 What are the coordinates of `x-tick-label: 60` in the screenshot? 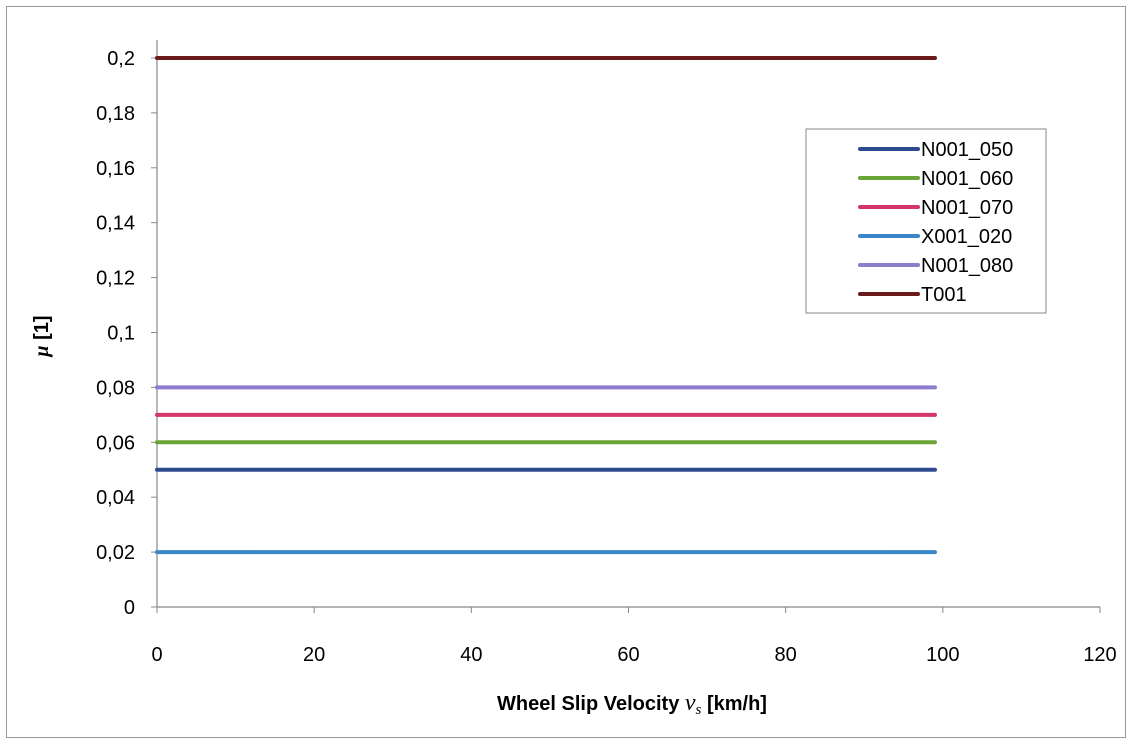 It's located at (628, 655).